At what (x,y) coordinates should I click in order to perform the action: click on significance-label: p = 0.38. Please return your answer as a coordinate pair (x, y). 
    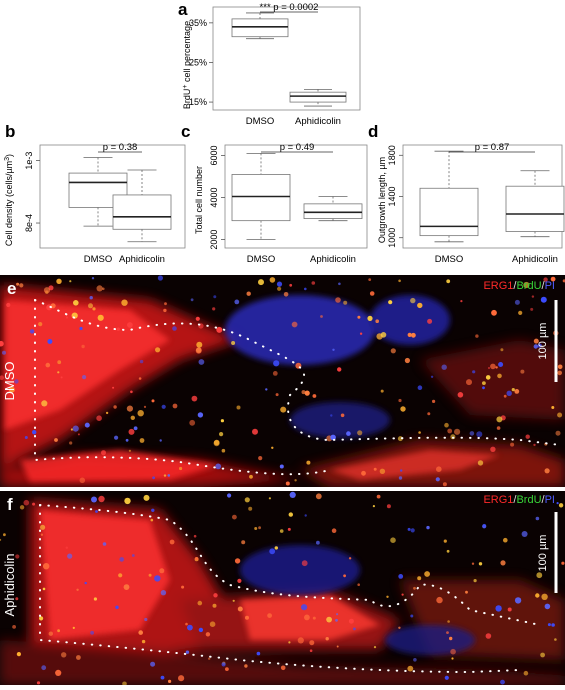
    Looking at the image, I should click on (120, 147).